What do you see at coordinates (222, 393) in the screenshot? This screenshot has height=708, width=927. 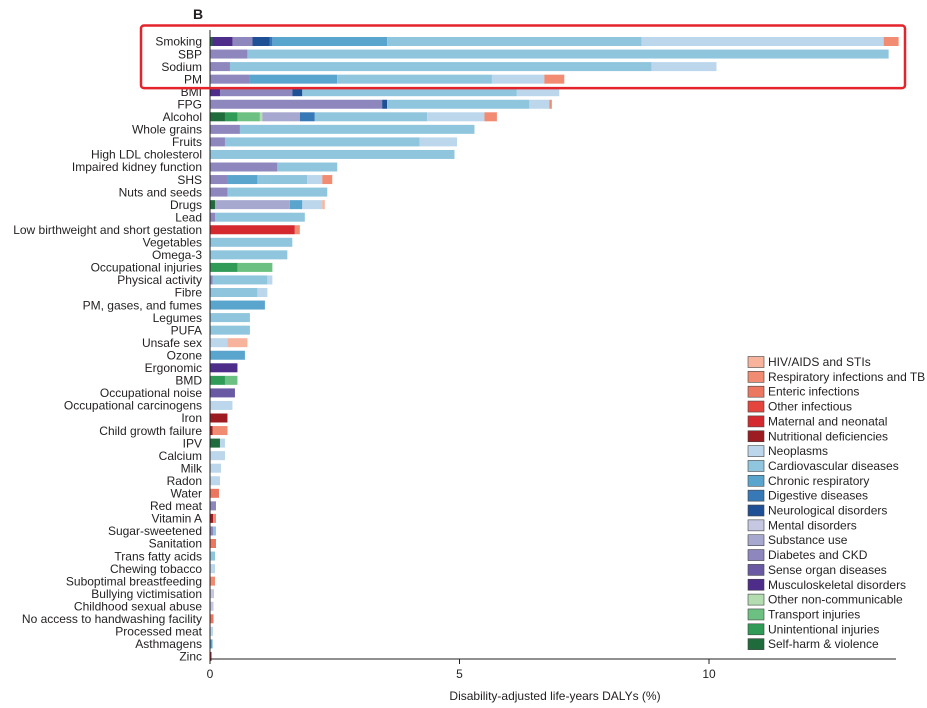 I see `bar-segment-occupational-noise-sense-organ-diseases` at bounding box center [222, 393].